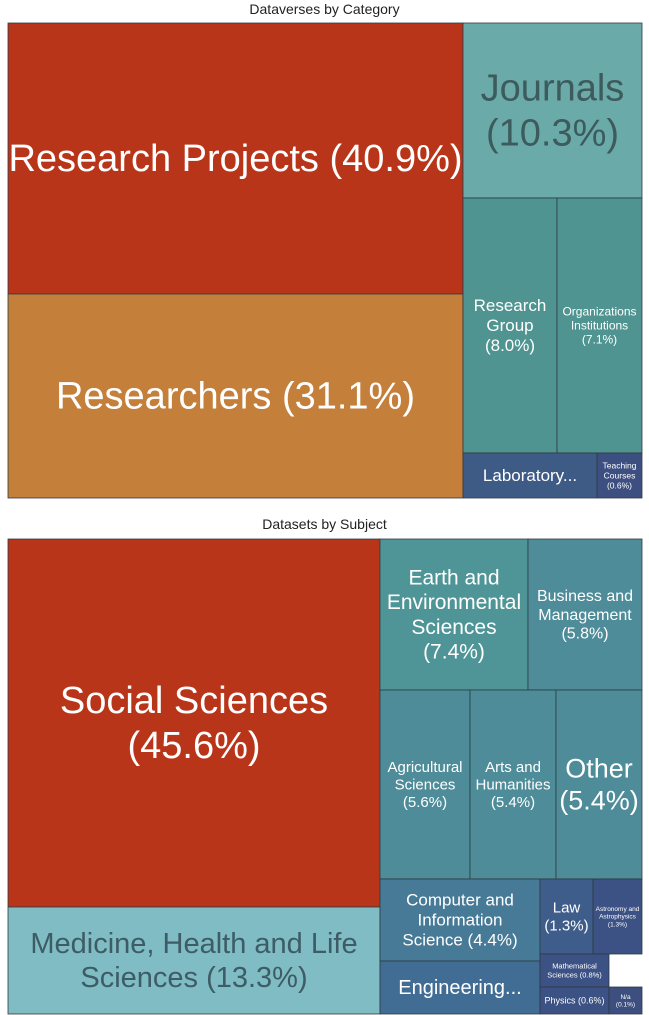 The image size is (649, 1015). I want to click on treemap-rect-physics, so click(574, 1000).